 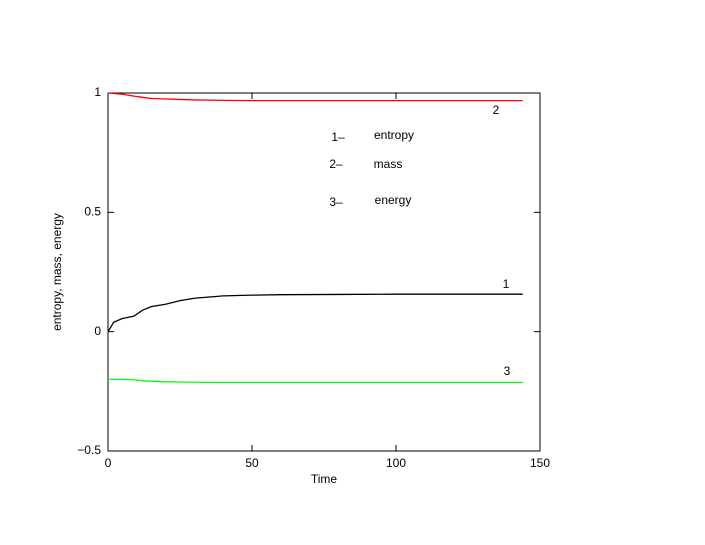 I want to click on y-axis-label: entropy, mass, energy, so click(x=57, y=272).